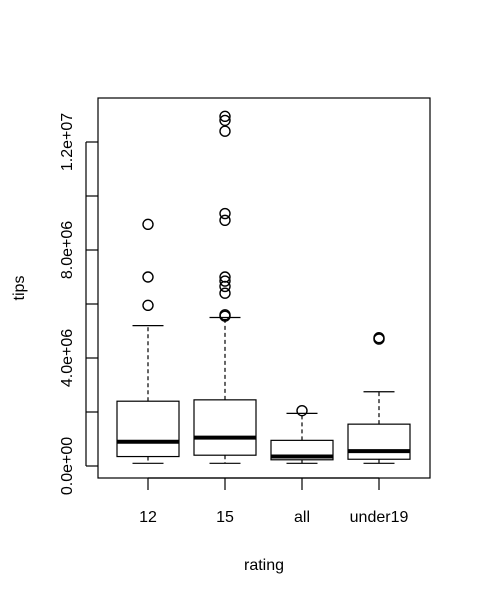 This screenshot has height=600, width=480. Describe the element at coordinates (67, 466) in the screenshot. I see `y-tick-label-0: 0.0e+00` at that location.